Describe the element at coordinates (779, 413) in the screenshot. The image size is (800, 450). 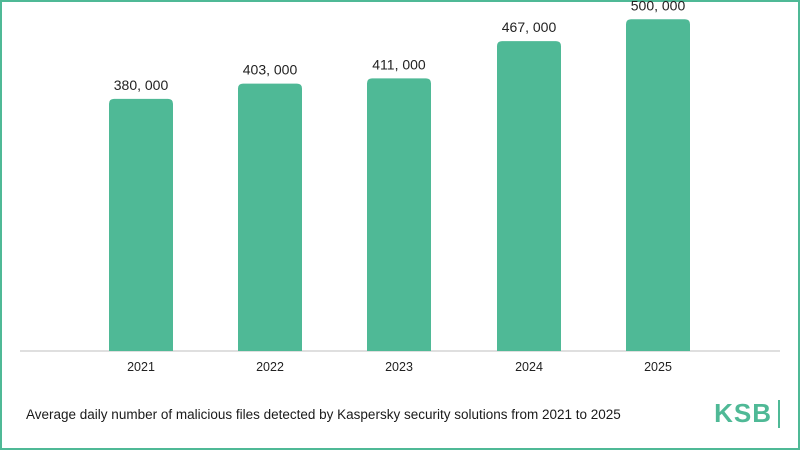
I see `logo-divider` at that location.